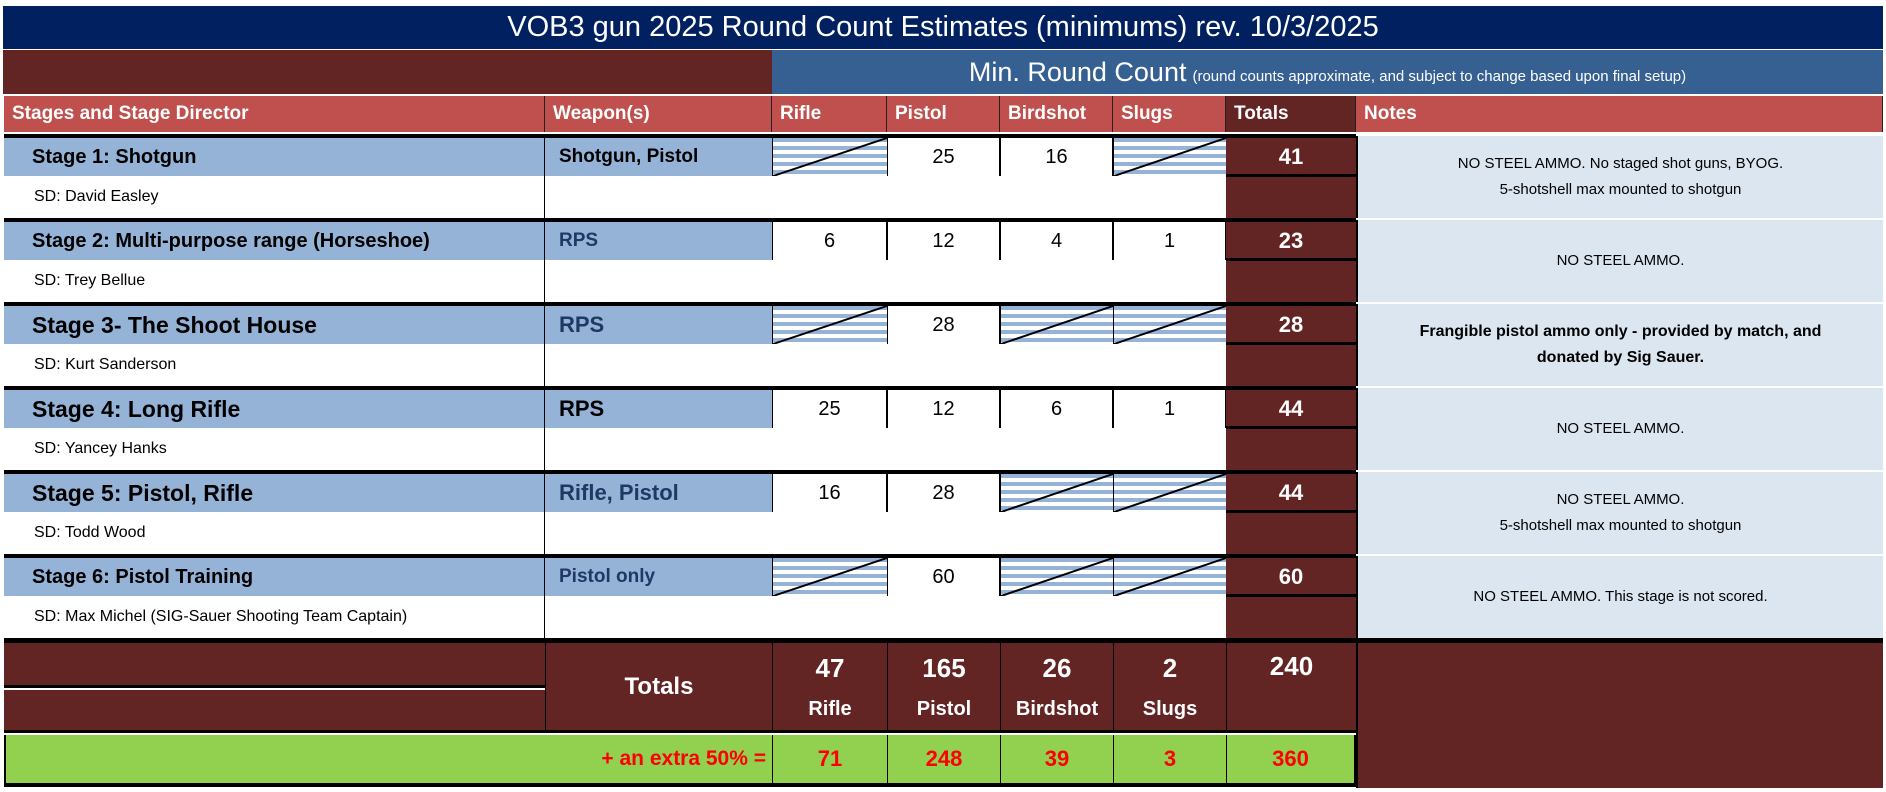  What do you see at coordinates (274, 197) in the screenshot?
I see `stage-director: SD: David Easley` at bounding box center [274, 197].